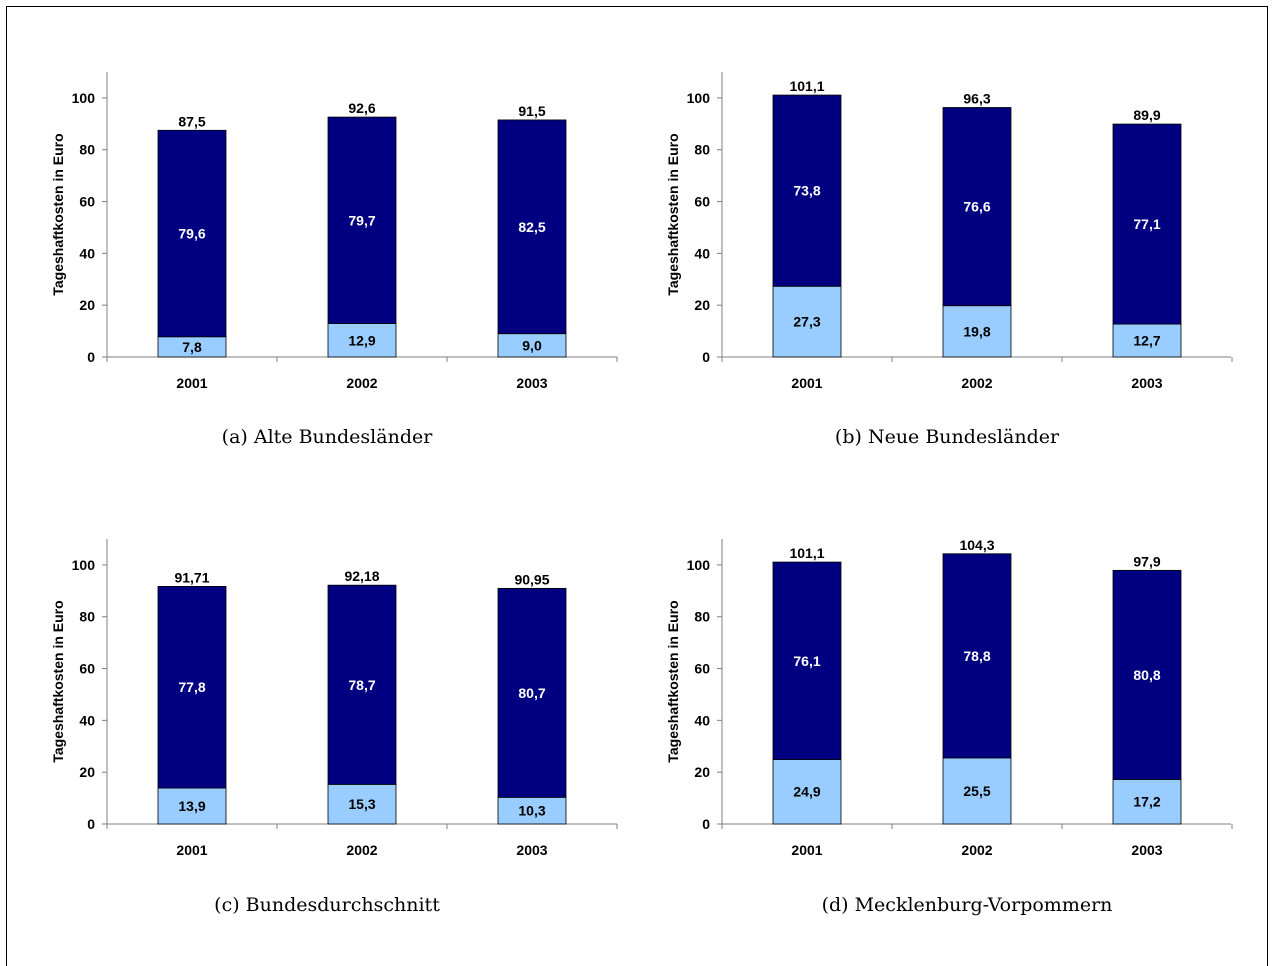 Image resolution: width=1274 pixels, height=966 pixels. I want to click on data-label-upper: 80,8, so click(1146, 675).